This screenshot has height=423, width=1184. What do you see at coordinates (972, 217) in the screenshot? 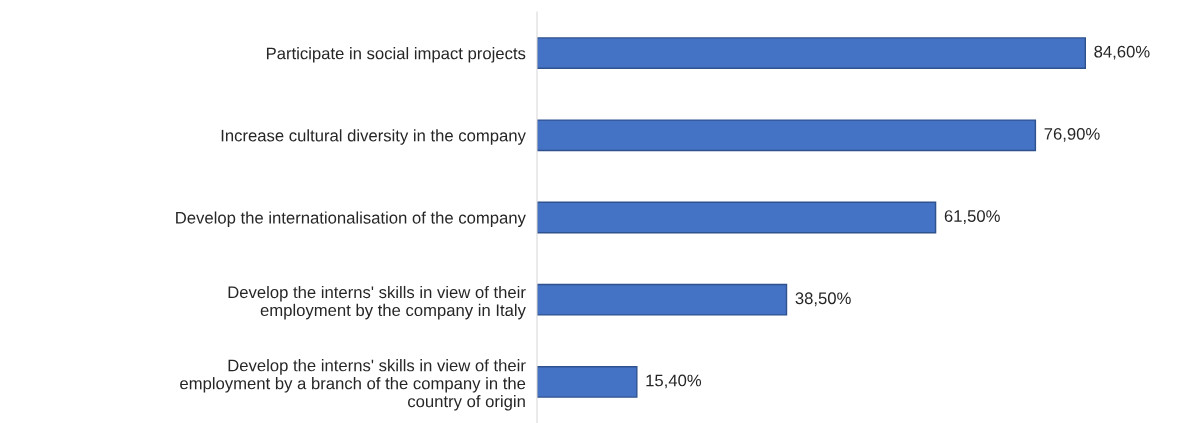
I see `data-label: 61,50%` at bounding box center [972, 217].